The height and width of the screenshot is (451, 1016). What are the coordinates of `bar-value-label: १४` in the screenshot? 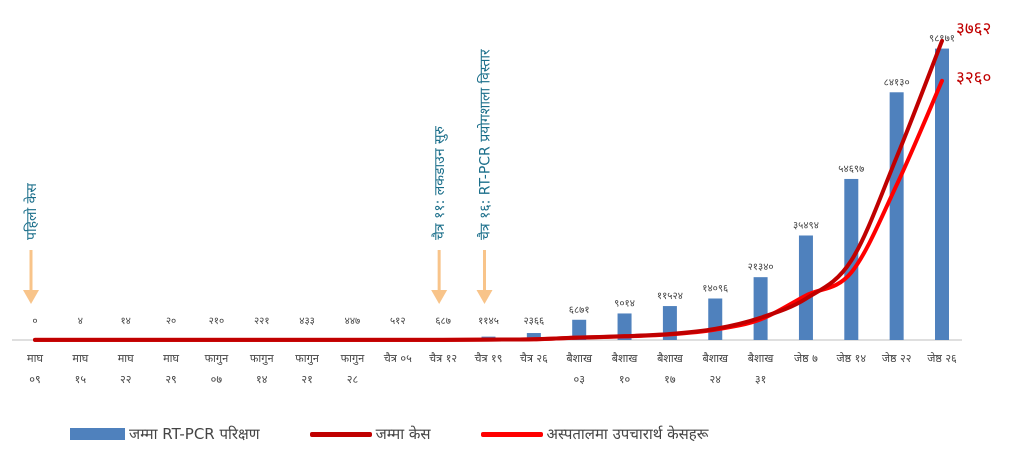 It's located at (125, 321).